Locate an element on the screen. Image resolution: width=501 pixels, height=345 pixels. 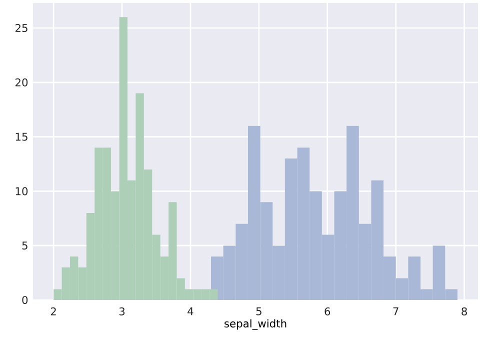
x-axis-title: sepal_width is located at coordinates (255, 324).